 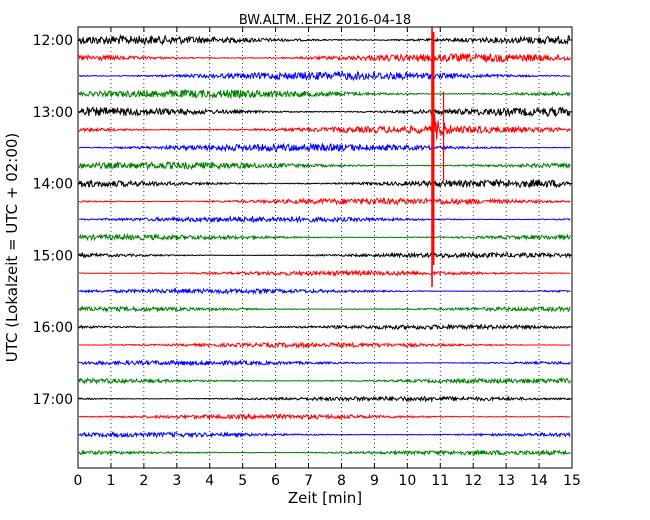 What do you see at coordinates (433, 157) in the screenshot?
I see `event-spike` at bounding box center [433, 157].